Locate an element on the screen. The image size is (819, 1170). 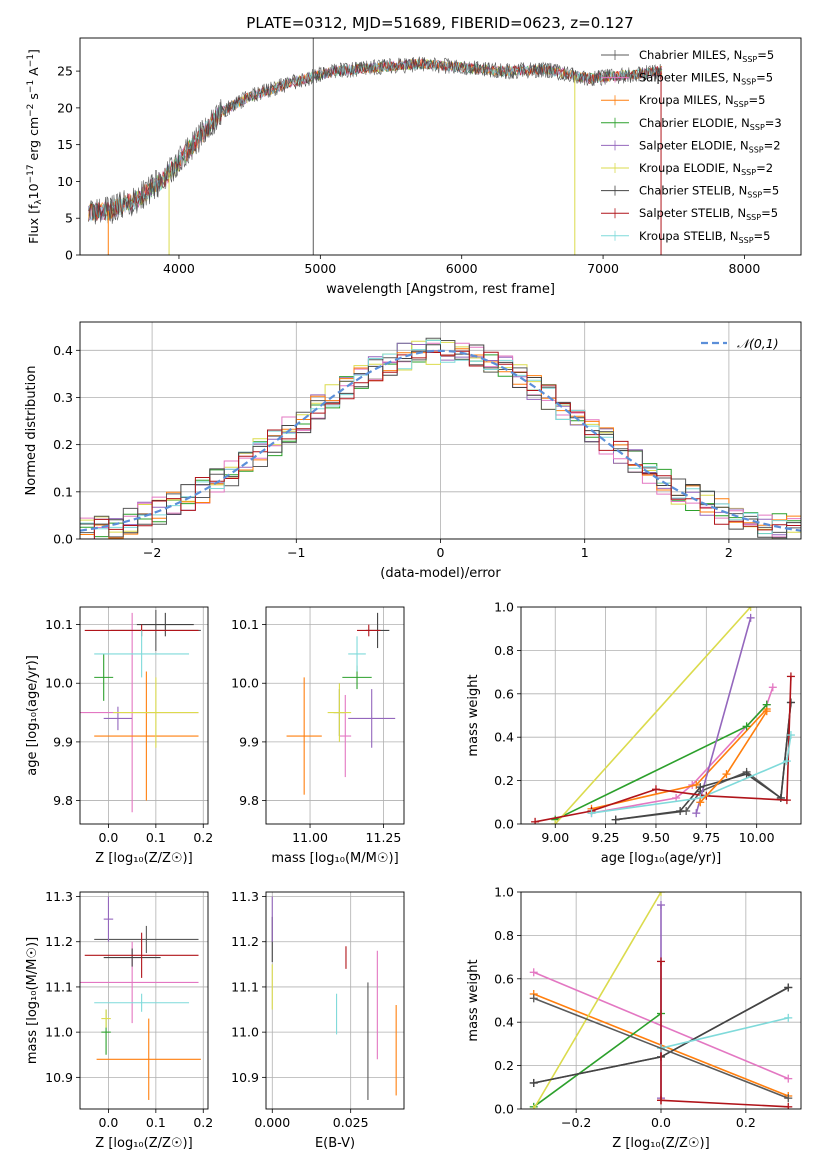
x-tick-label: 5000 is located at coordinates (320, 268).